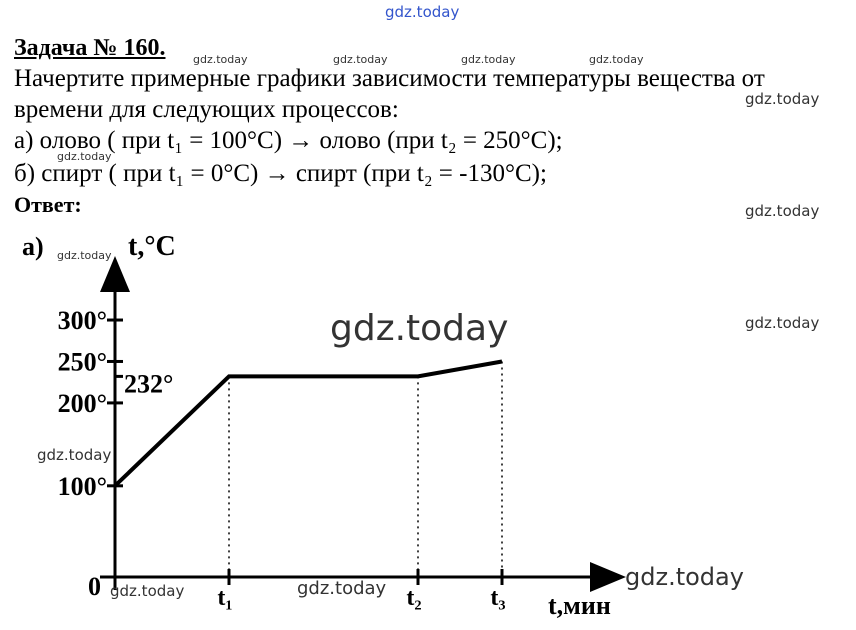 This screenshot has height=630, width=856. Describe the element at coordinates (206, 109) in the screenshot. I see `text-line: времени для следующих процессов:` at that location.